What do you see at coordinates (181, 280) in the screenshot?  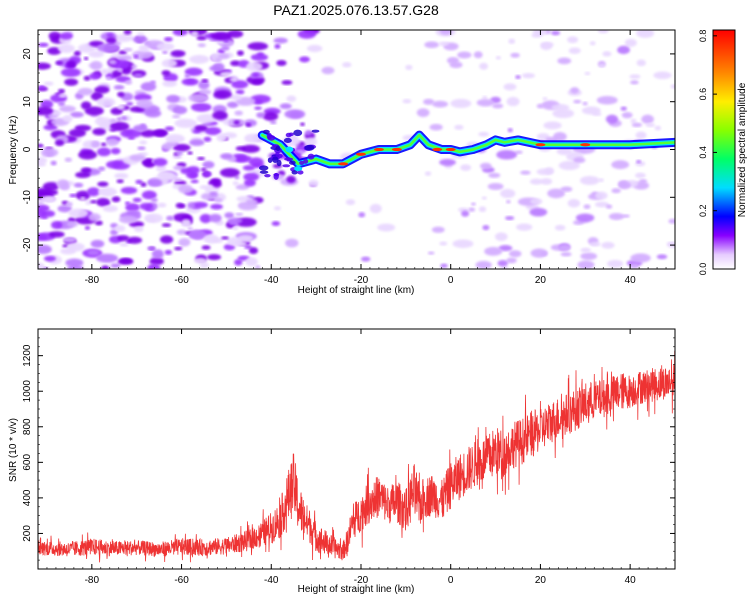 I see `x-tick-label: -60` at bounding box center [181, 280].